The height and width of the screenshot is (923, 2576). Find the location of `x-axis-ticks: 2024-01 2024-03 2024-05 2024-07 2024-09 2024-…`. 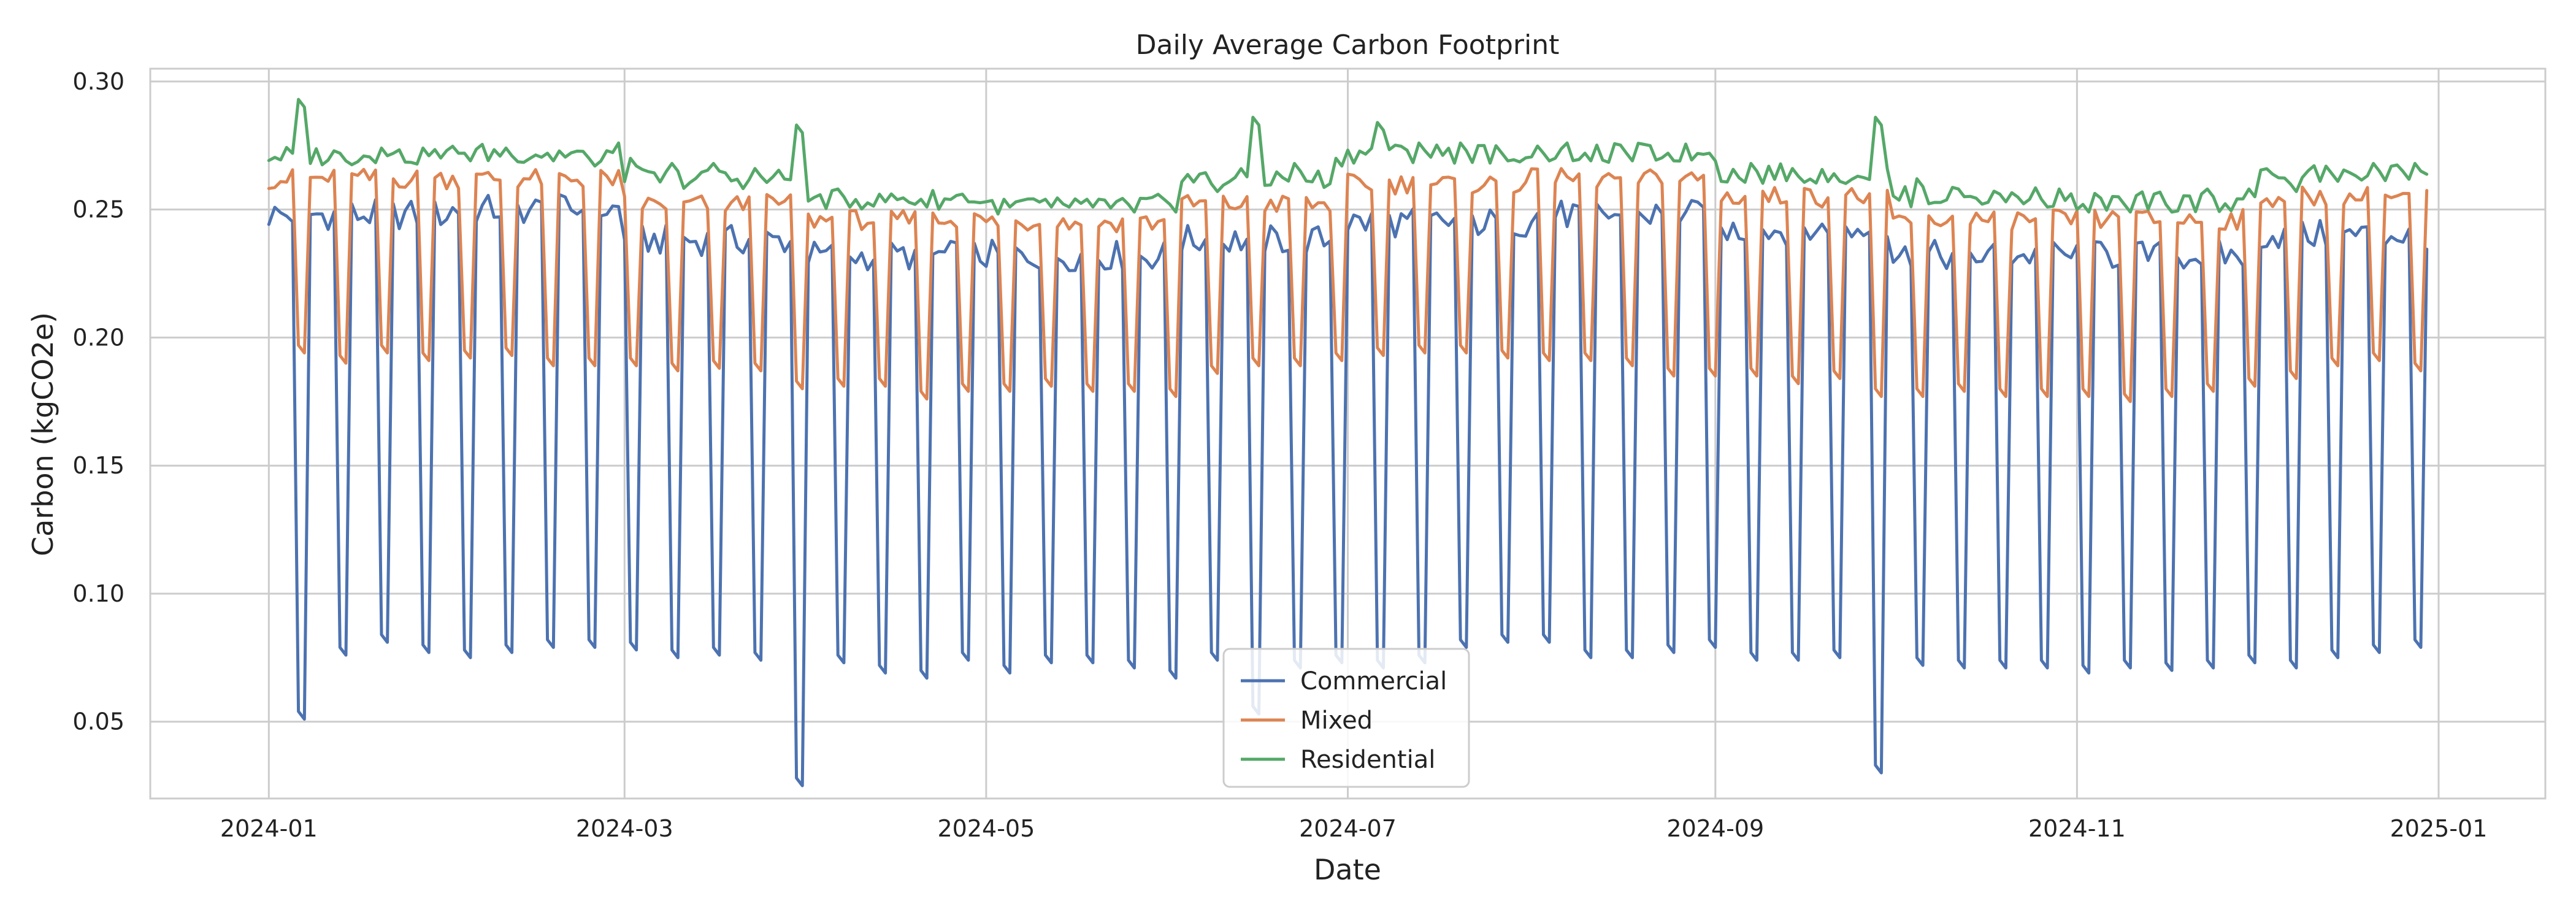

x-axis-ticks: 2024-01 2024-03 2024-05 2024-07 2024-09 2024-… is located at coordinates (1353, 828).